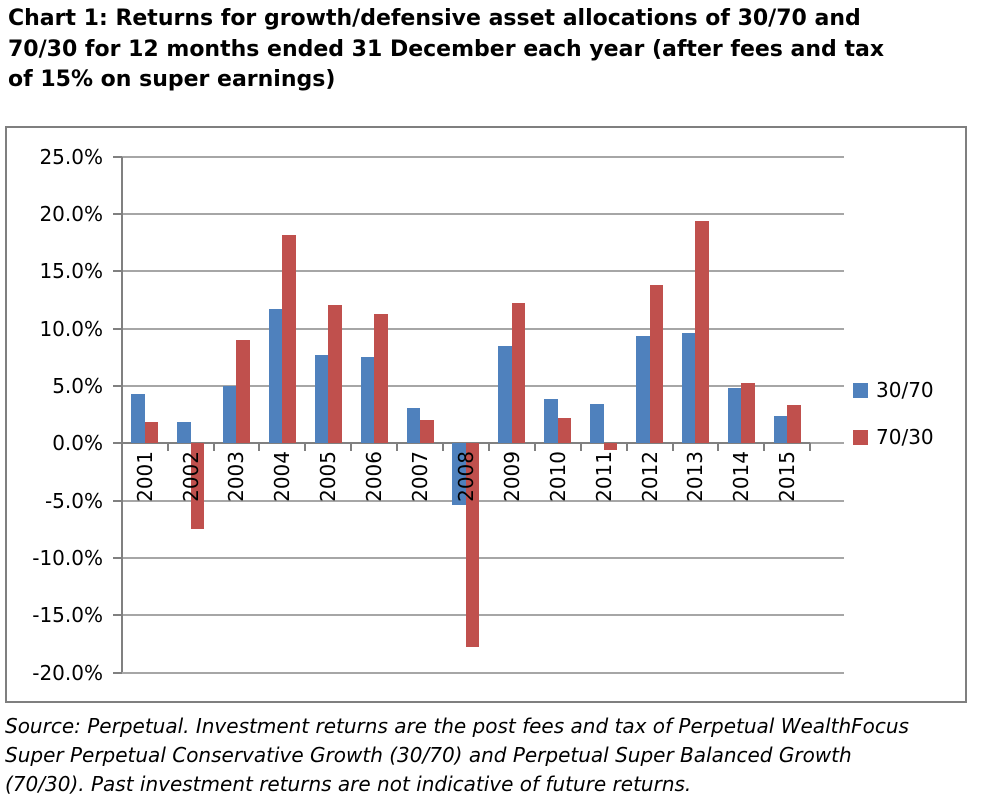 This screenshot has height=801, width=984. Describe the element at coordinates (482, 328) in the screenshot. I see `gridline-10.0%` at that location.